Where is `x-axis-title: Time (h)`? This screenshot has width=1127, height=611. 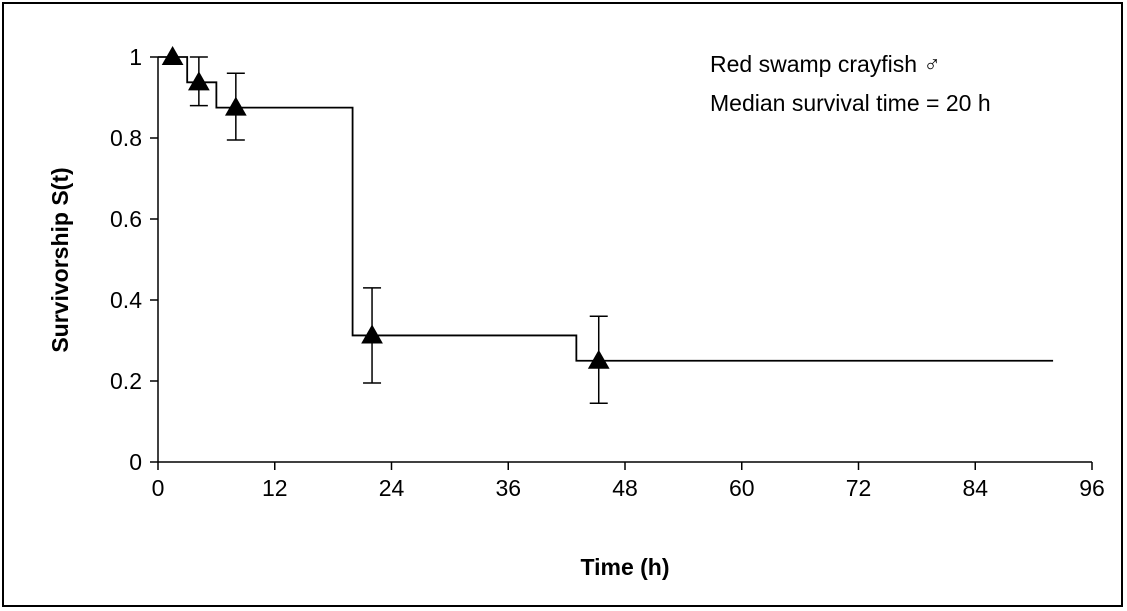
x-axis-title: Time (h) is located at coordinates (624, 567).